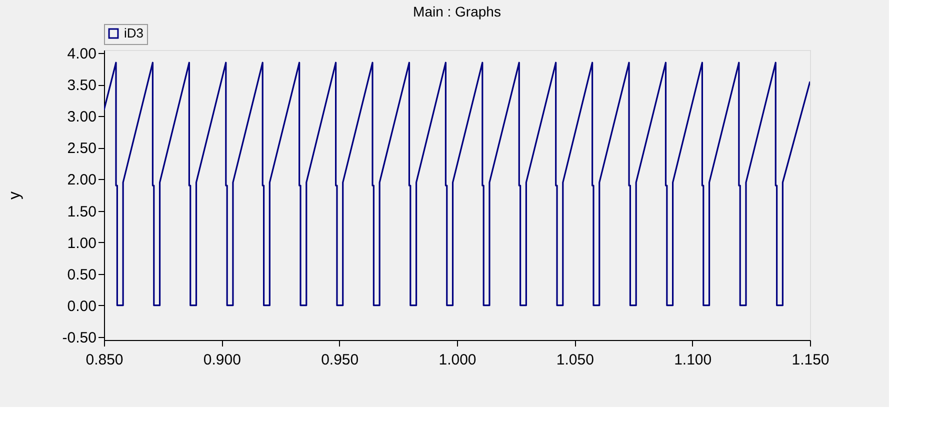  I want to click on x-tick-label: 0.850, so click(105, 360).